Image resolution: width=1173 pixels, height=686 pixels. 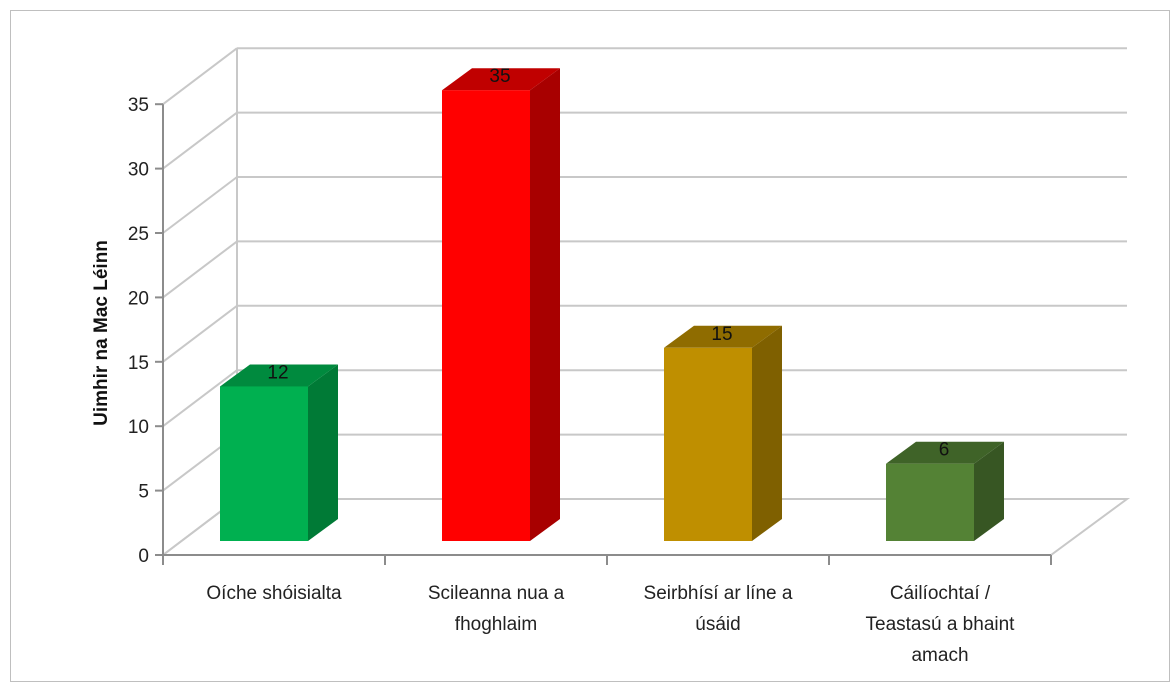 What do you see at coordinates (138, 170) in the screenshot?
I see `y-tick-label: 30` at bounding box center [138, 170].